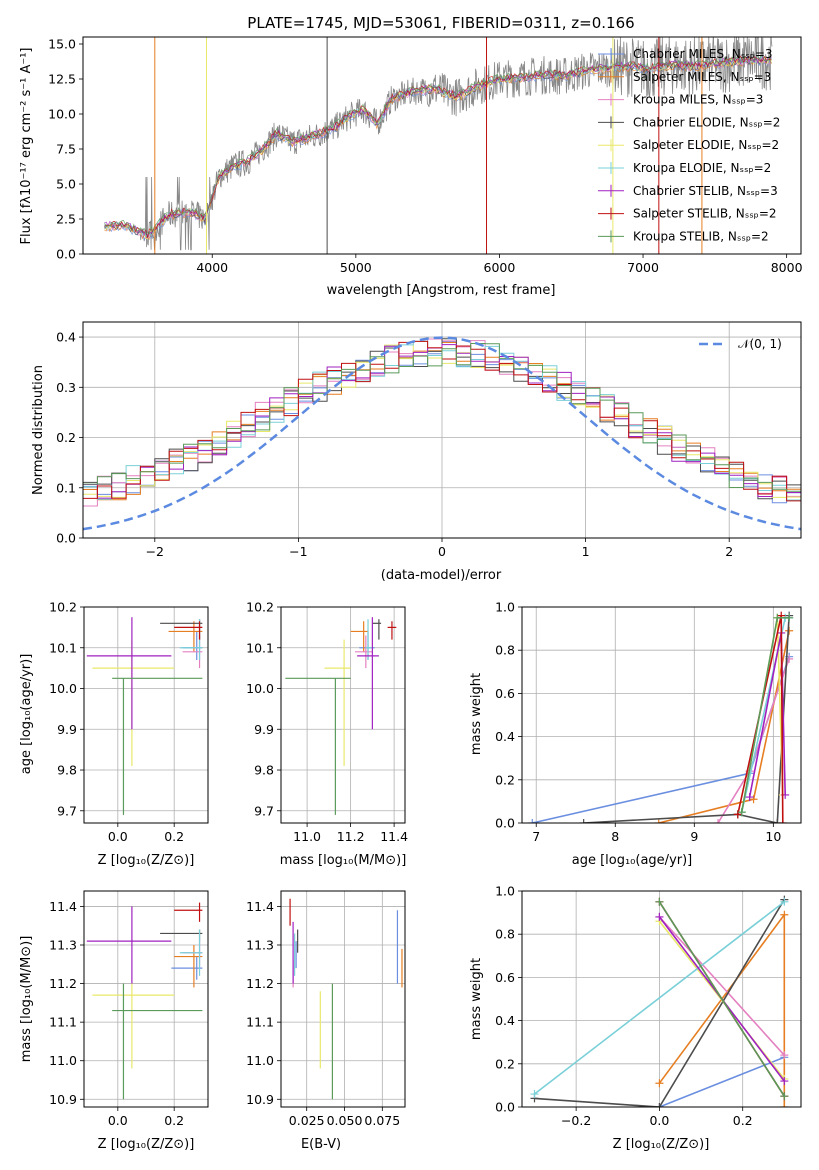 The image size is (819, 1170). I want to click on y-tick-label: 11.0, so click(63, 1060).